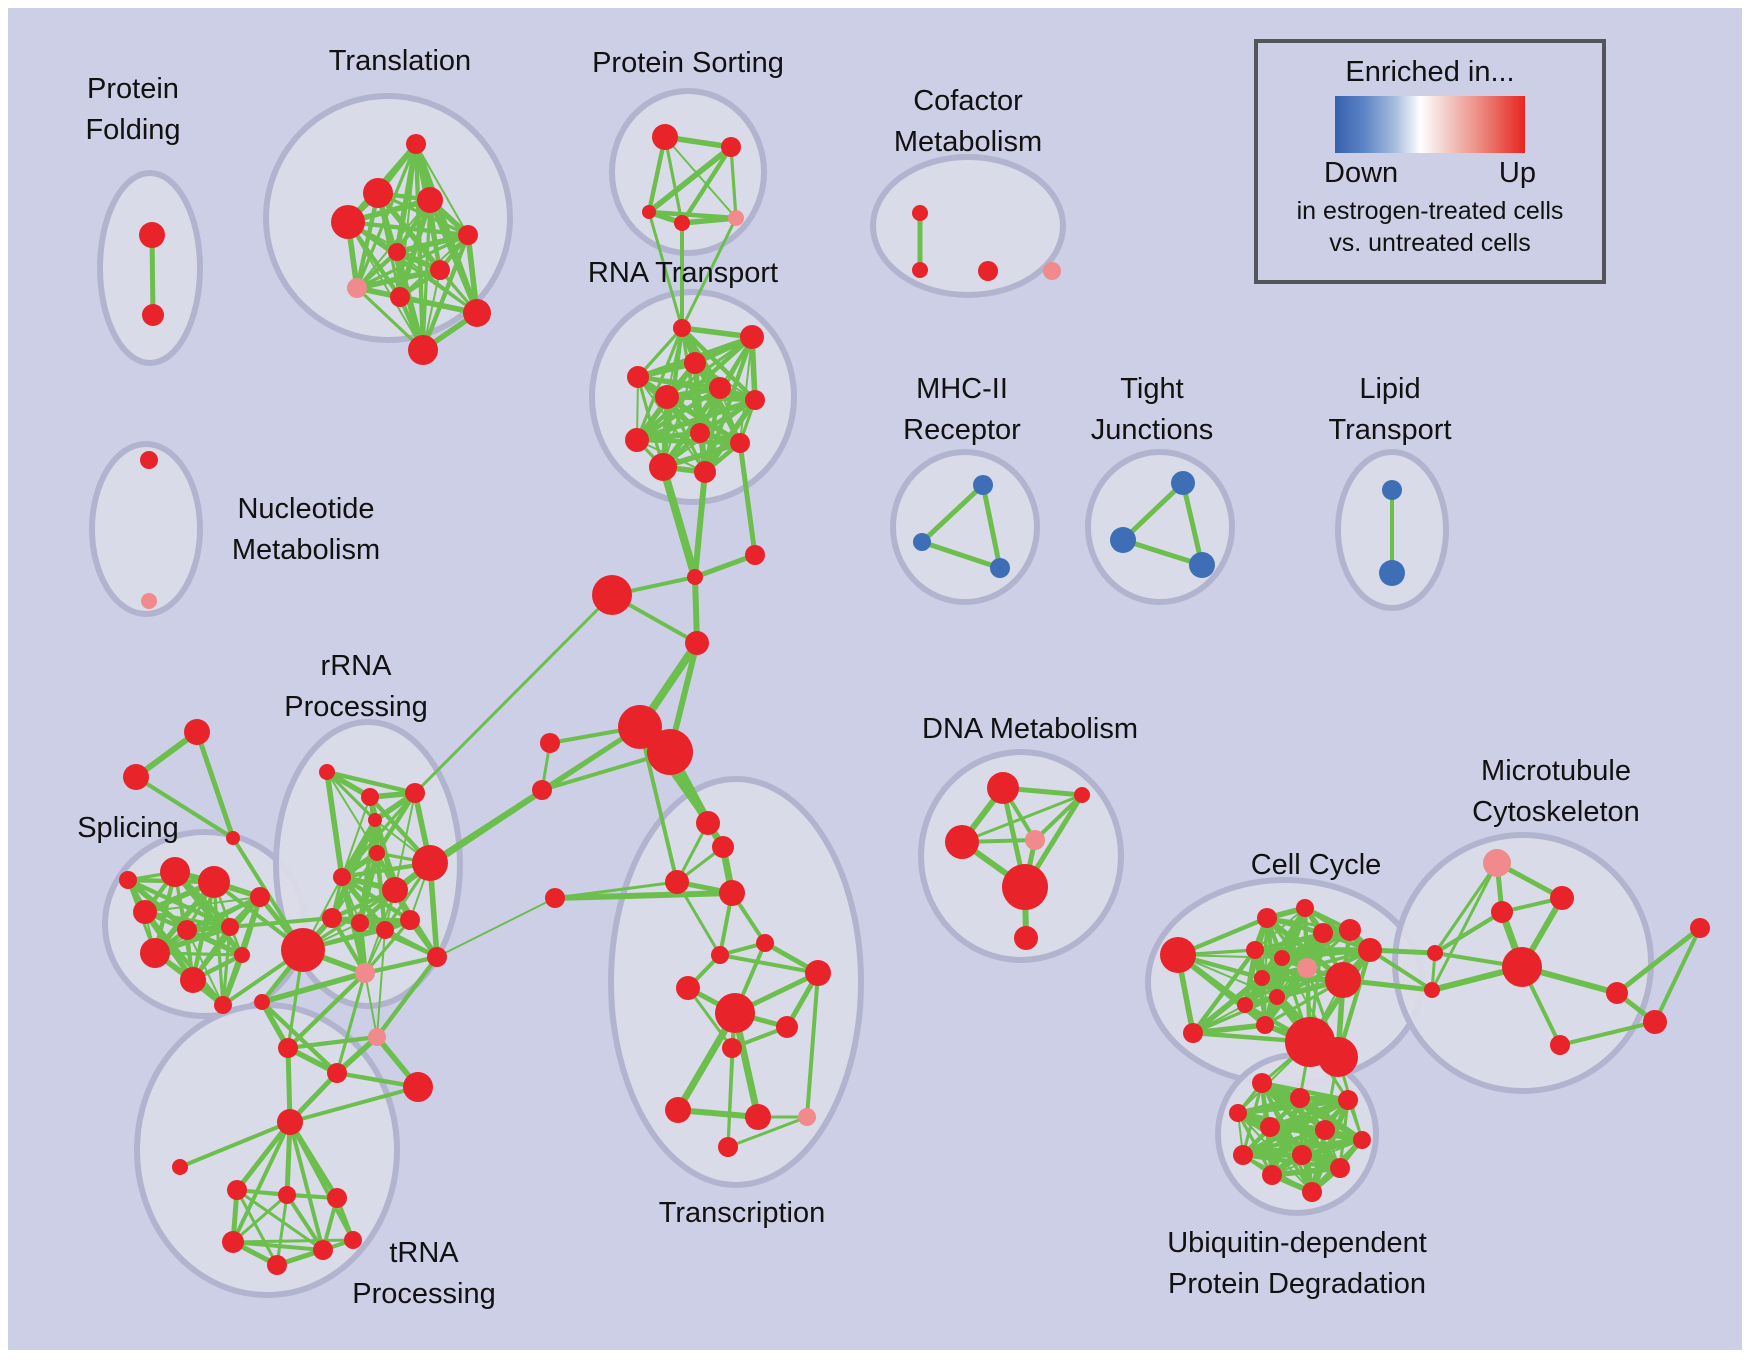  What do you see at coordinates (1022, 818) in the screenshot?
I see `dna-metabolism-edge` at bounding box center [1022, 818].